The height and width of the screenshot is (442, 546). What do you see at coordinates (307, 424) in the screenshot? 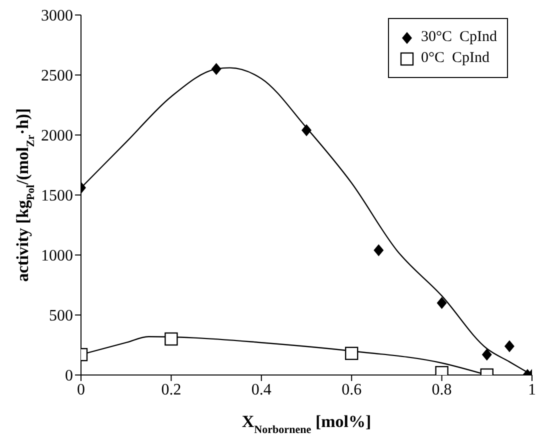
I see `x-axis-title: X$_{Norbornene}$ [mol%]` at bounding box center [307, 424].